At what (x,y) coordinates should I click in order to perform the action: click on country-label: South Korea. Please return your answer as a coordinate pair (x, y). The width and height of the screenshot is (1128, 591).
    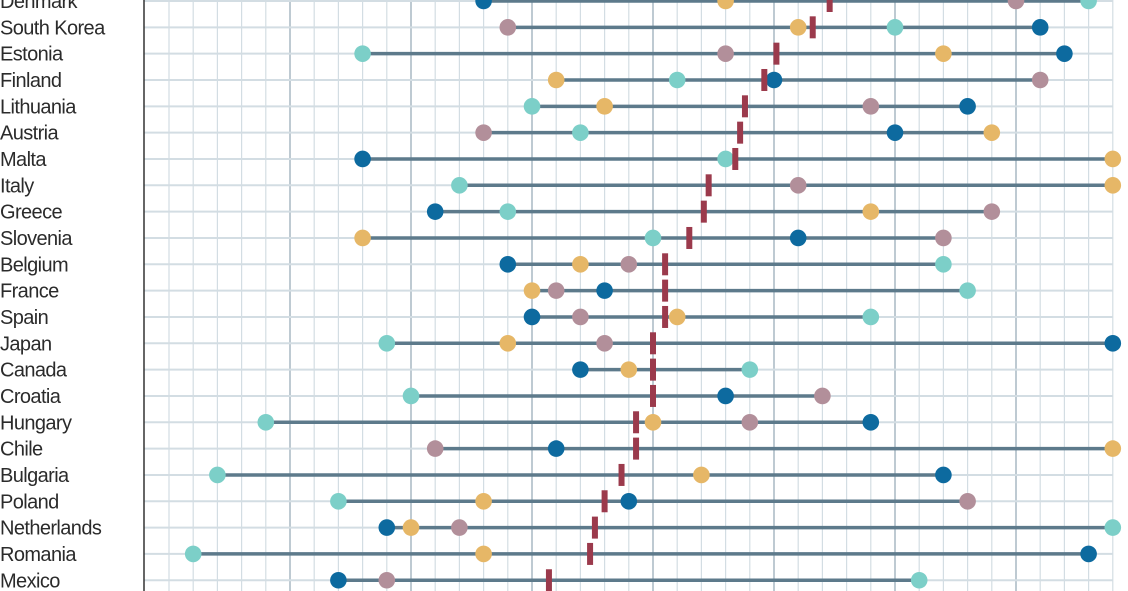
    Looking at the image, I should click on (53, 28).